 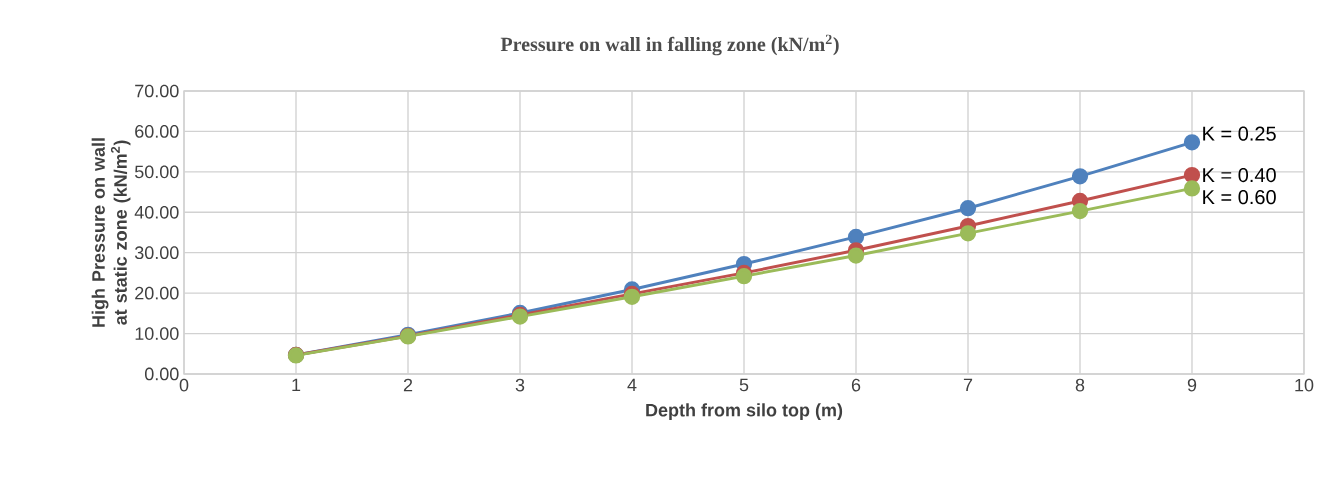 What do you see at coordinates (1239, 175) in the screenshot?
I see `series-label: K = 0.40` at bounding box center [1239, 175].